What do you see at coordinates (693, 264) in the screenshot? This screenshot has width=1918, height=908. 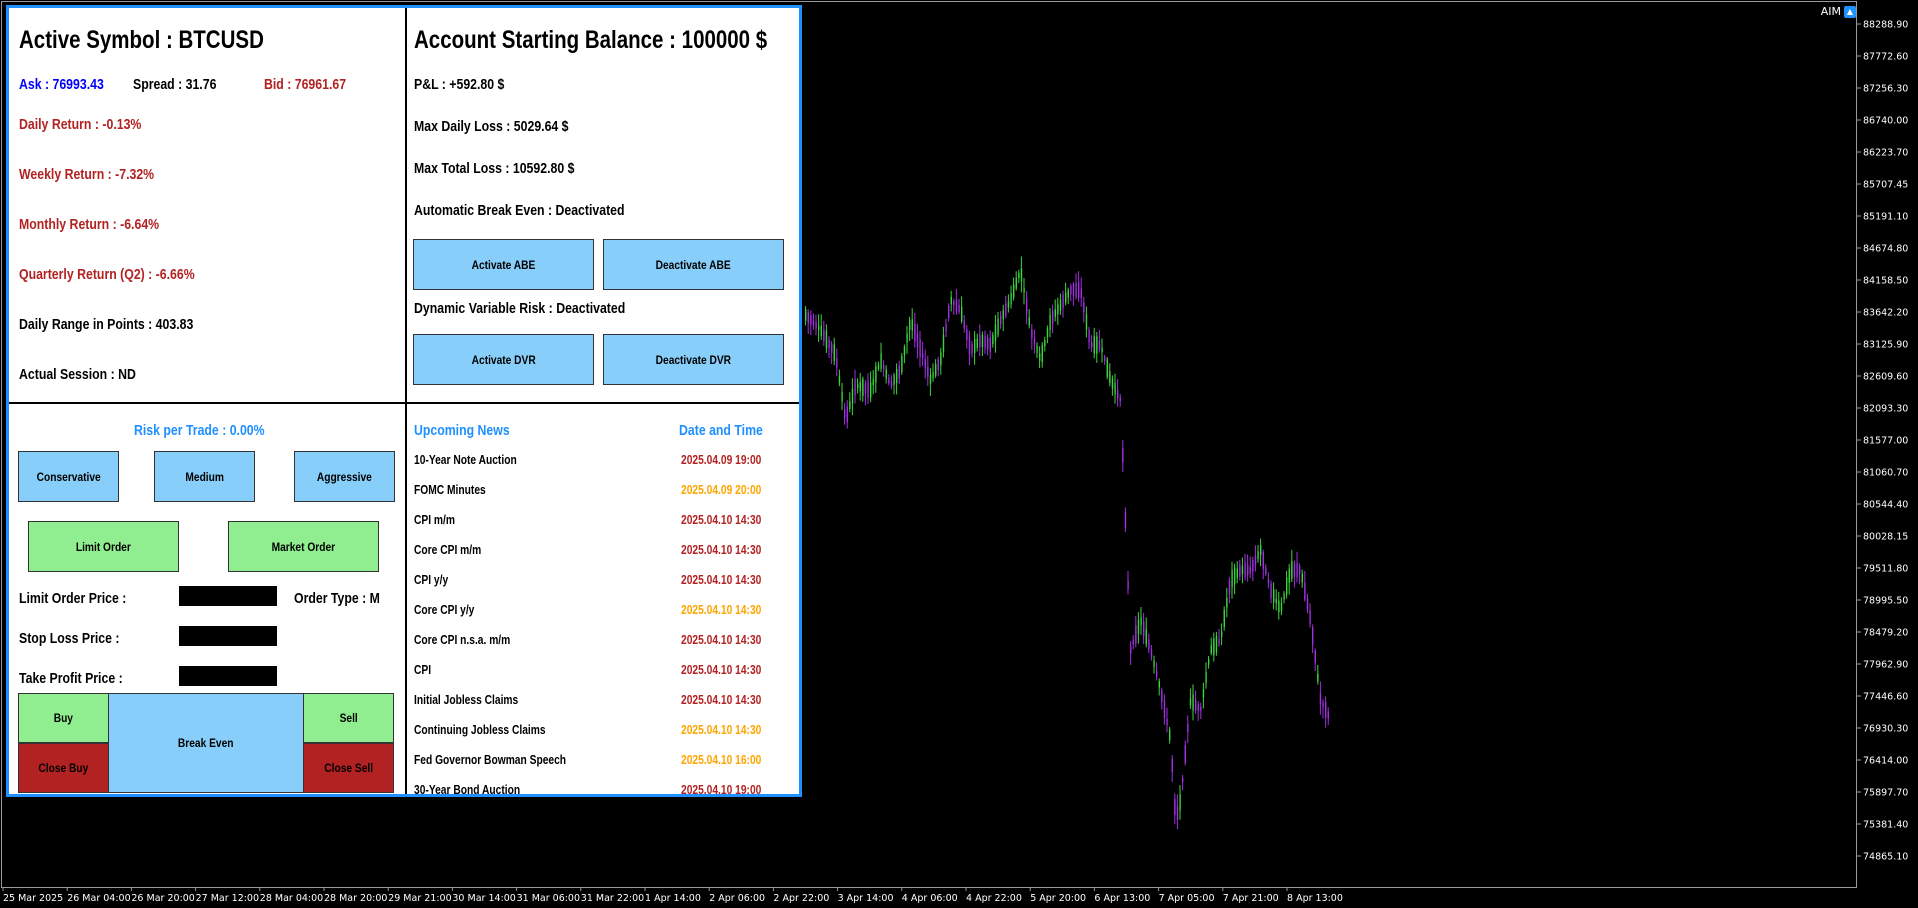 I see `deactivate-abe-button: Deactivate ABE` at bounding box center [693, 264].